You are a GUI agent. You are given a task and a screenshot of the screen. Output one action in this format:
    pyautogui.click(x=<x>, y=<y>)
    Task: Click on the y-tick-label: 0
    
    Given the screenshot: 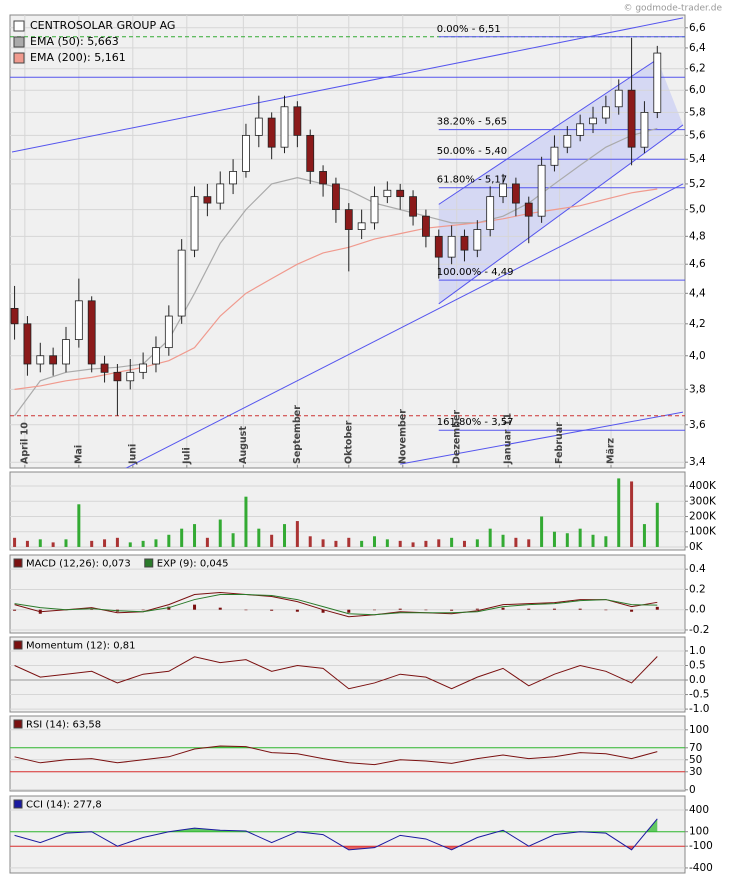 What is the action you would take?
    pyautogui.click(x=692, y=790)
    